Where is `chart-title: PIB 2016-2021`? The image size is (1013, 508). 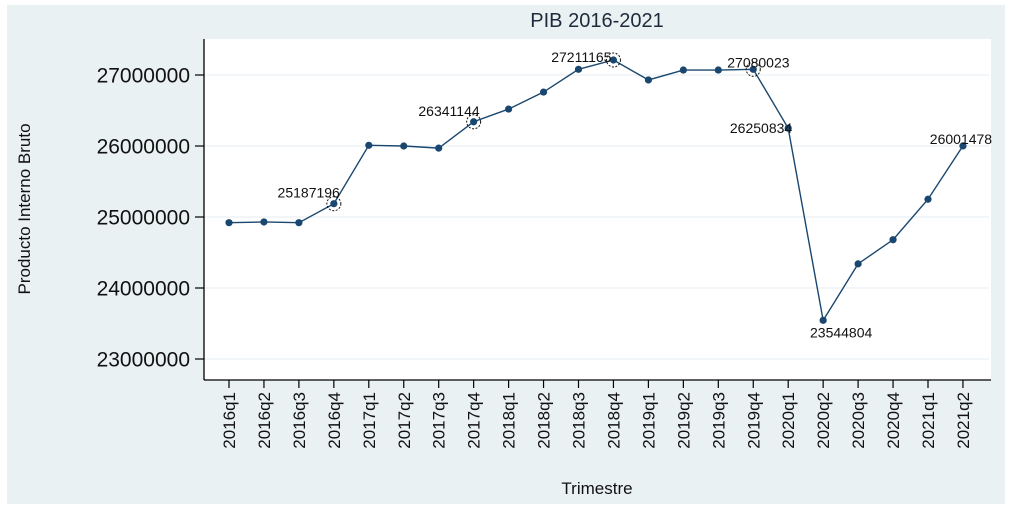 chart-title: PIB 2016-2021 is located at coordinates (596, 21).